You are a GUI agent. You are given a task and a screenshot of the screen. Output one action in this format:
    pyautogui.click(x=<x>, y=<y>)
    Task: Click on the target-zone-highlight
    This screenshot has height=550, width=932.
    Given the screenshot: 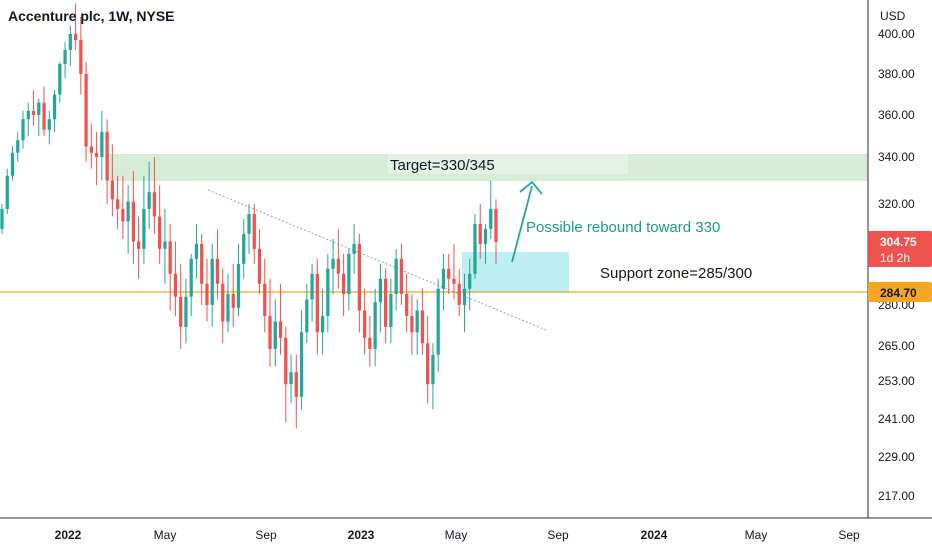 What is the action you would take?
    pyautogui.click(x=508, y=164)
    